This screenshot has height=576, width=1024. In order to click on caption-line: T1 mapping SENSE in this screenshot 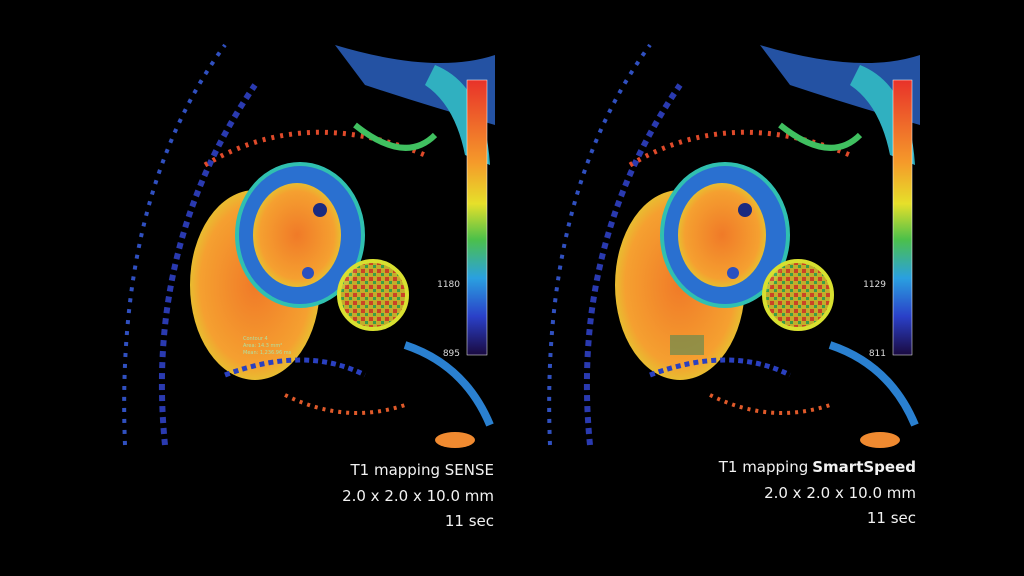, I will do `click(422, 470)`.